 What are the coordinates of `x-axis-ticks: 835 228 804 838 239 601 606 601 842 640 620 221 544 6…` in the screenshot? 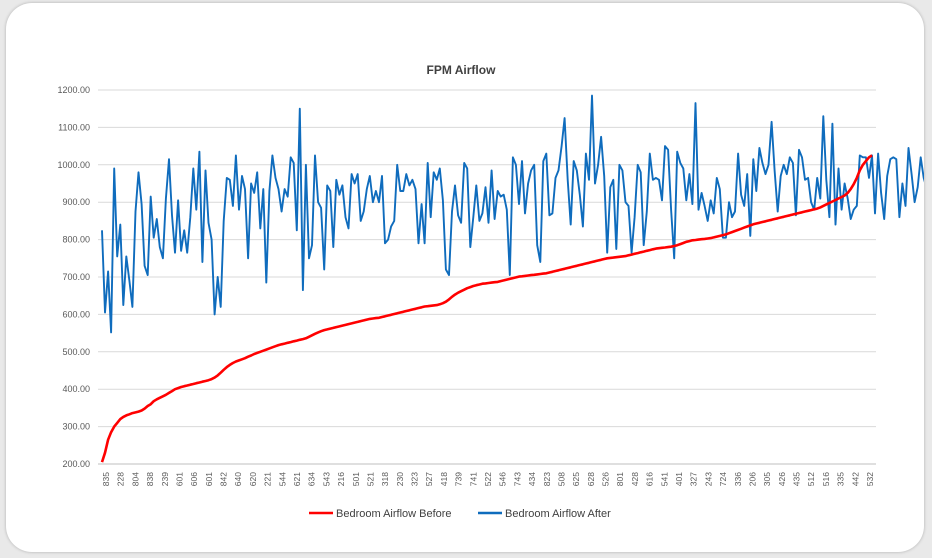 It's located at (488, 479).